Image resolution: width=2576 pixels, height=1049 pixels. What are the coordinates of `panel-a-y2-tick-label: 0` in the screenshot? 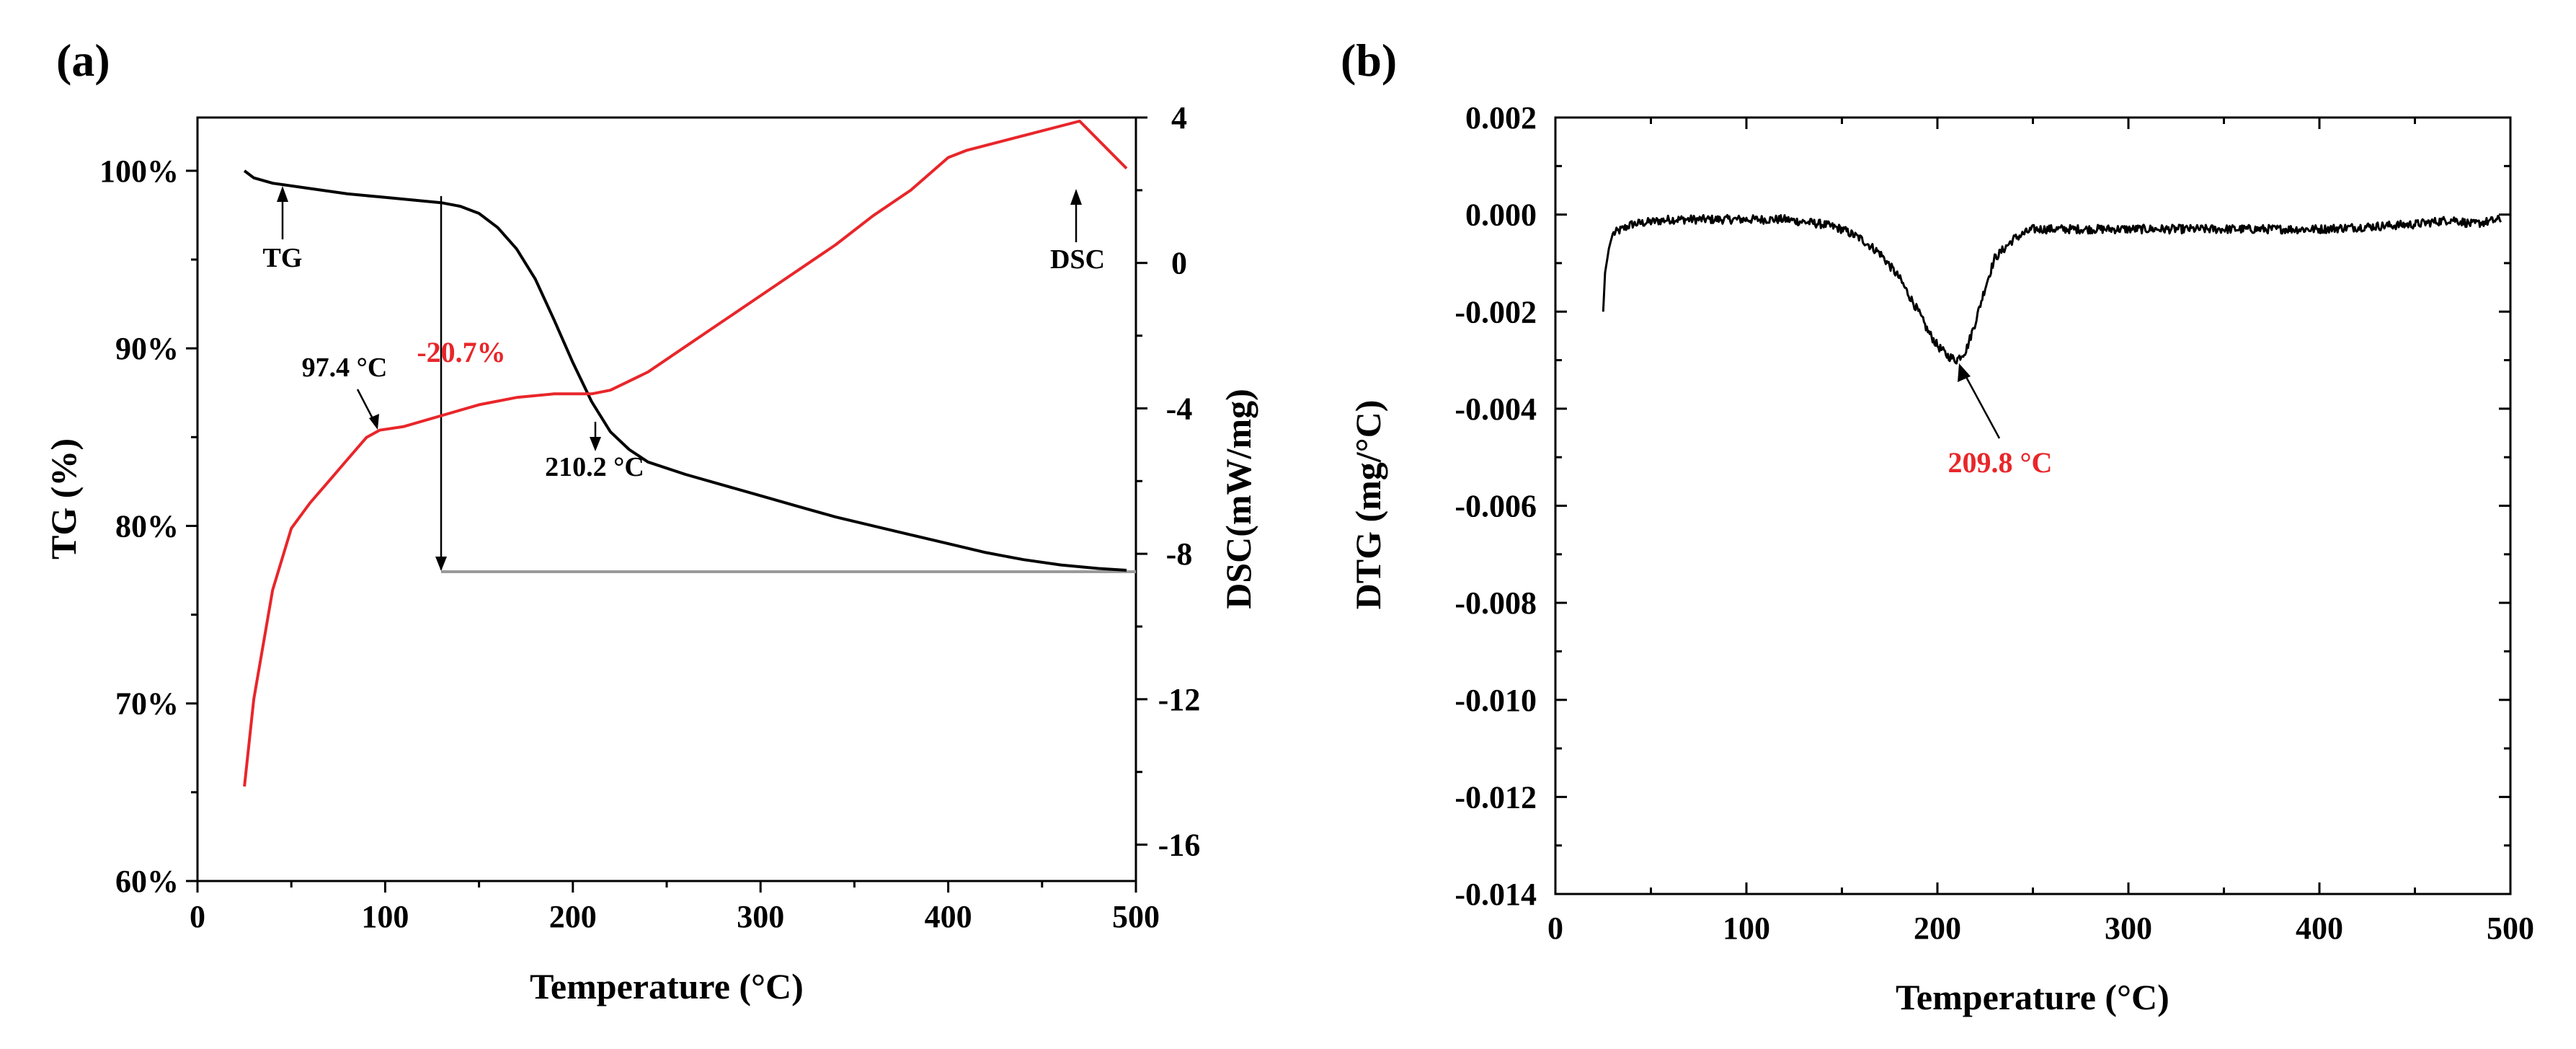 It's located at (1179, 263).